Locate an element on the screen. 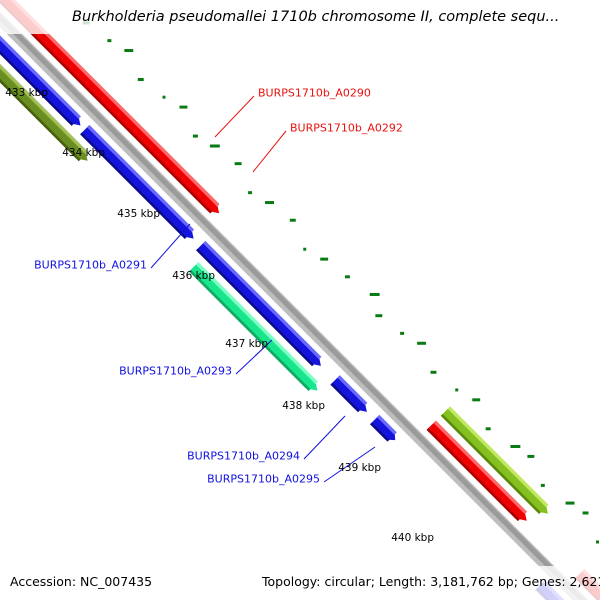 Image resolution: width=600 pixels, height=600 pixels. gene-feature-blue-gene-top is located at coordinates (41, 63).